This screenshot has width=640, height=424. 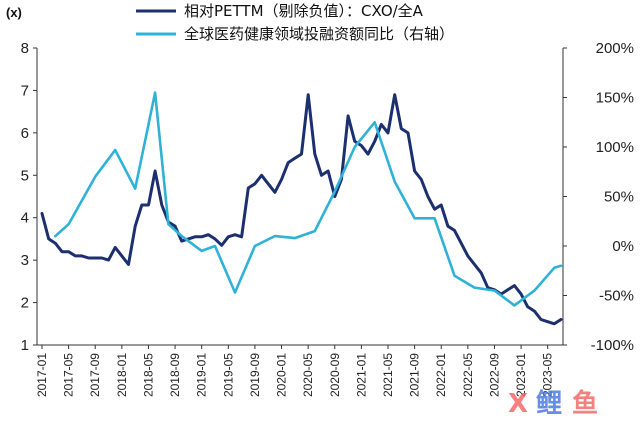 I want to click on x-tick-label: 2019-01, so click(x=202, y=375).